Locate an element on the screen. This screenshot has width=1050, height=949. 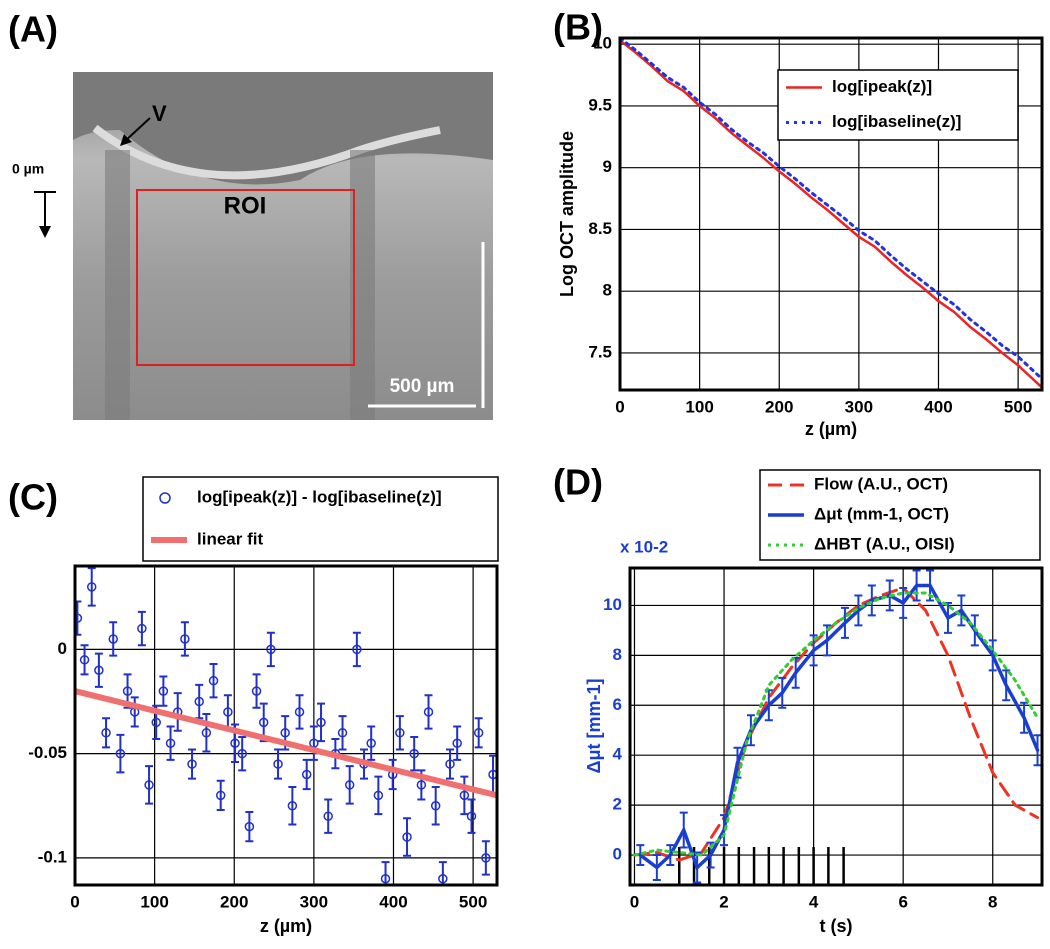
axis-multiplier: x 10-2 is located at coordinates (644, 546).